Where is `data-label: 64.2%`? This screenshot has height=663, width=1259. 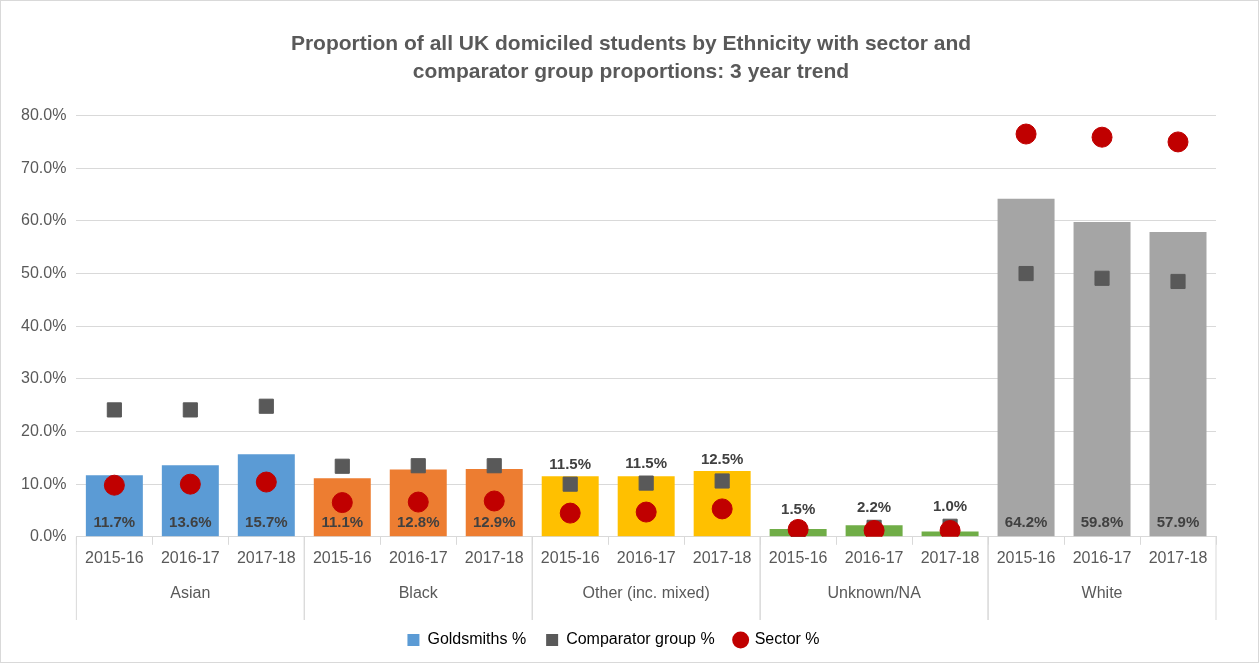
data-label: 64.2% is located at coordinates (1026, 522).